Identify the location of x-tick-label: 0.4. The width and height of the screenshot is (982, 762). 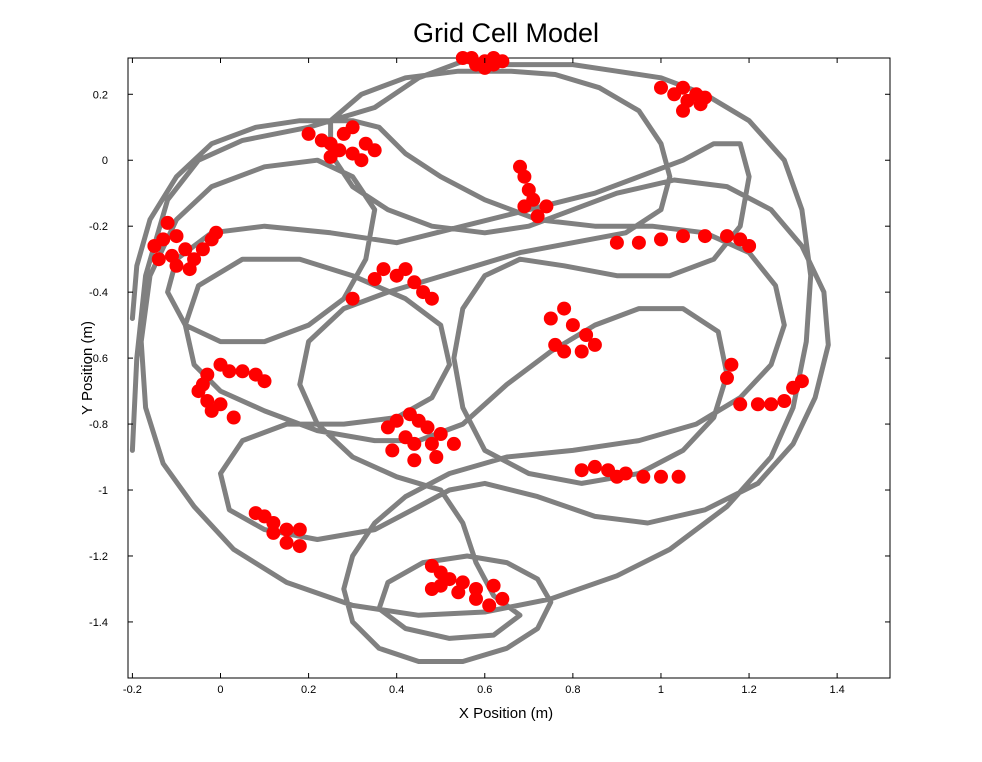
(396, 690).